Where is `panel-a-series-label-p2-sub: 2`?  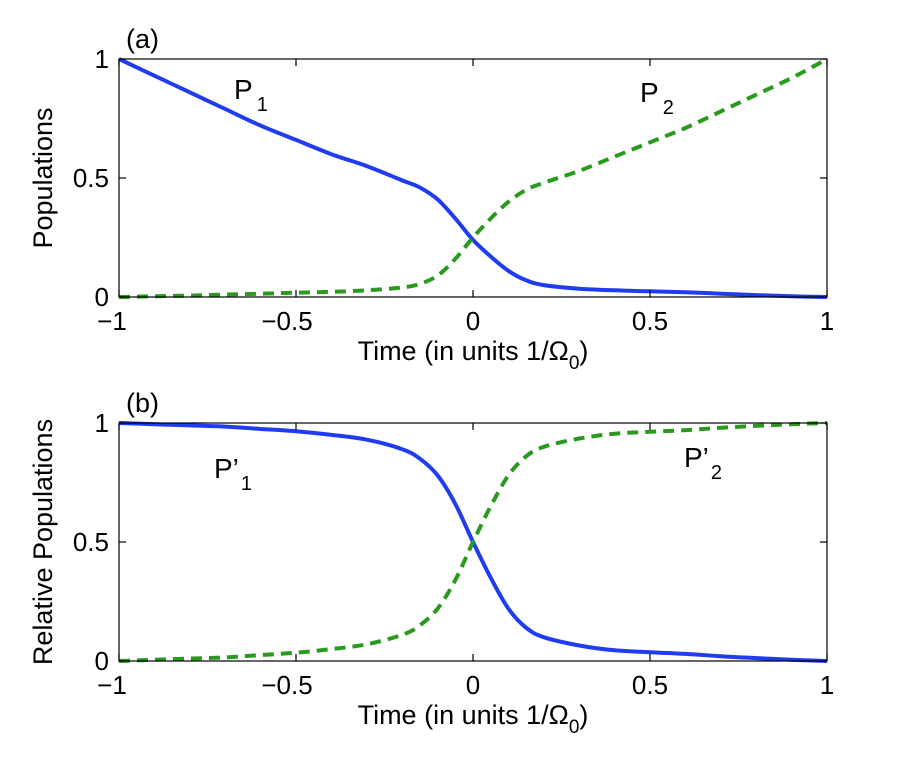
panel-a-series-label-p2-sub: 2 is located at coordinates (668, 108).